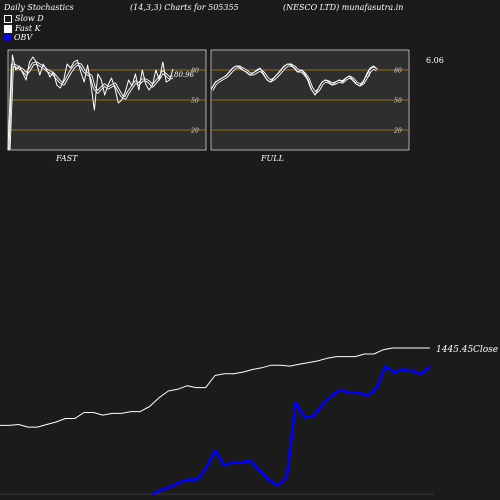 The height and width of the screenshot is (500, 500). I want to click on side-value: 6.06, so click(435, 60).